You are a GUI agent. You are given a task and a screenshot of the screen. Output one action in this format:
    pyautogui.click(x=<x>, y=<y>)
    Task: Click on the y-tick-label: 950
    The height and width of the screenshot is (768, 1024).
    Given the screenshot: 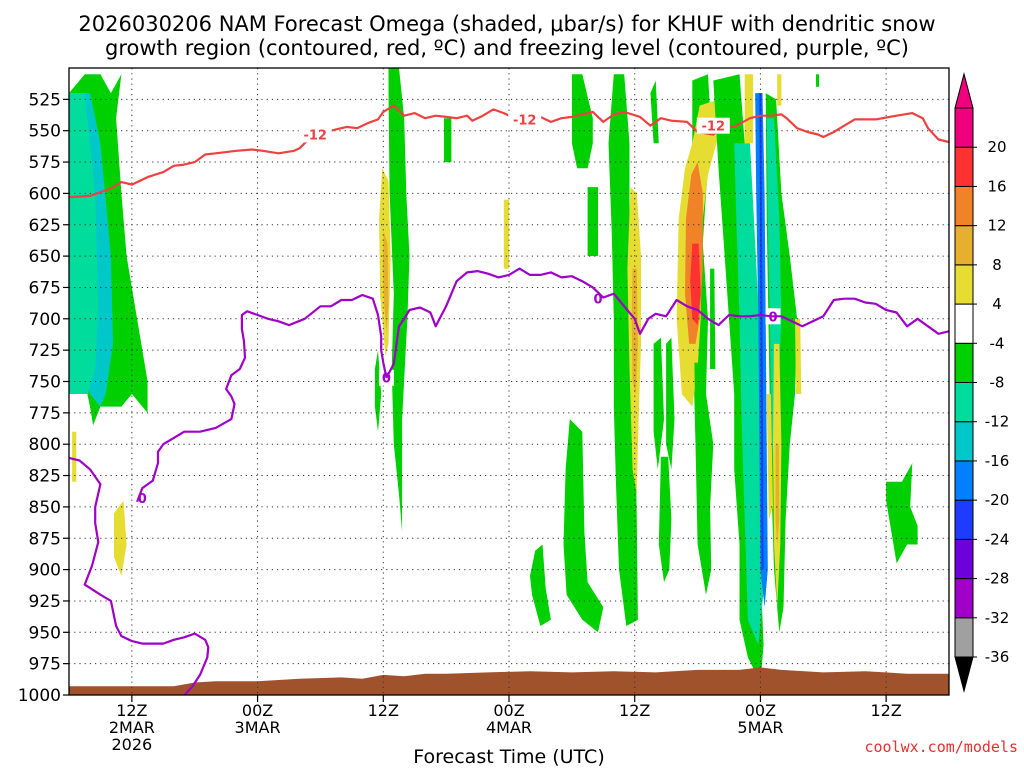 What is the action you would take?
    pyautogui.click(x=45, y=633)
    